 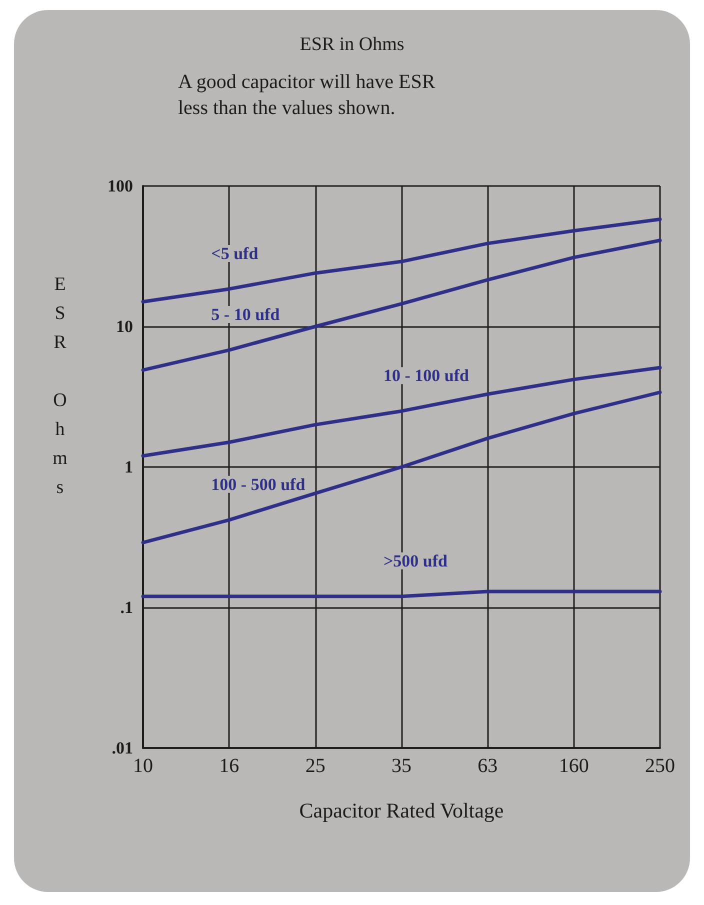 What do you see at coordinates (124, 326) in the screenshot?
I see `y-tick-label: 10` at bounding box center [124, 326].